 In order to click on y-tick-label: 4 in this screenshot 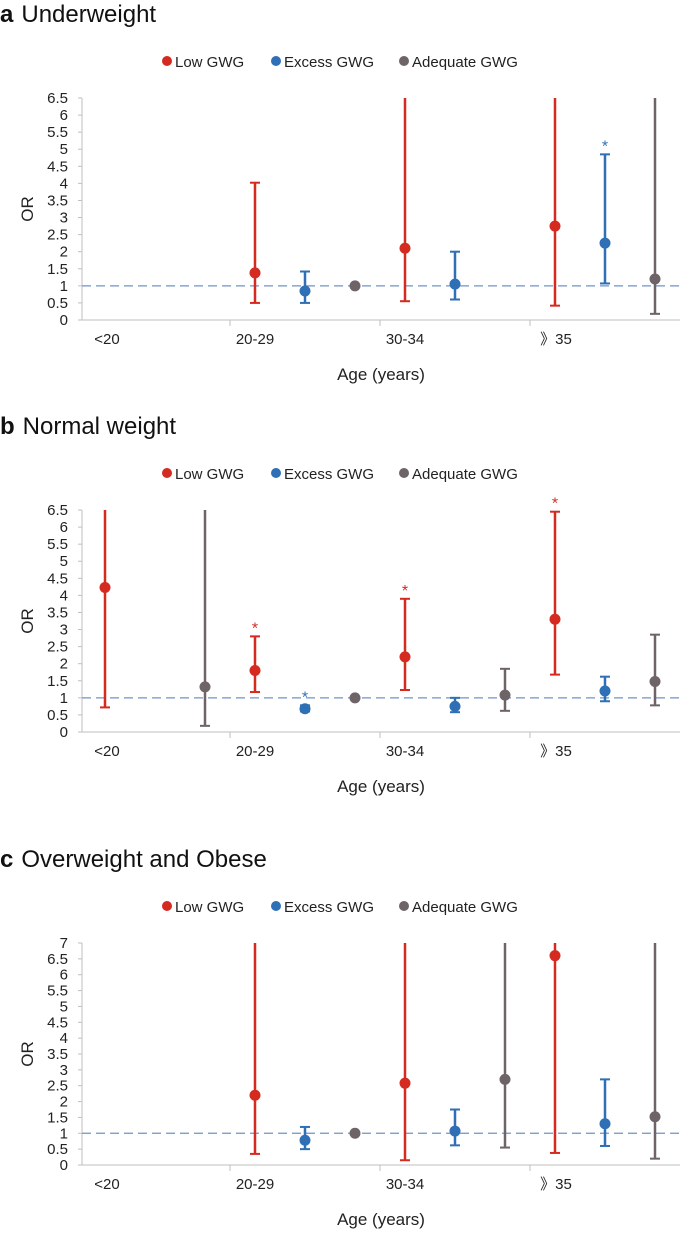, I will do `click(64, 1038)`.